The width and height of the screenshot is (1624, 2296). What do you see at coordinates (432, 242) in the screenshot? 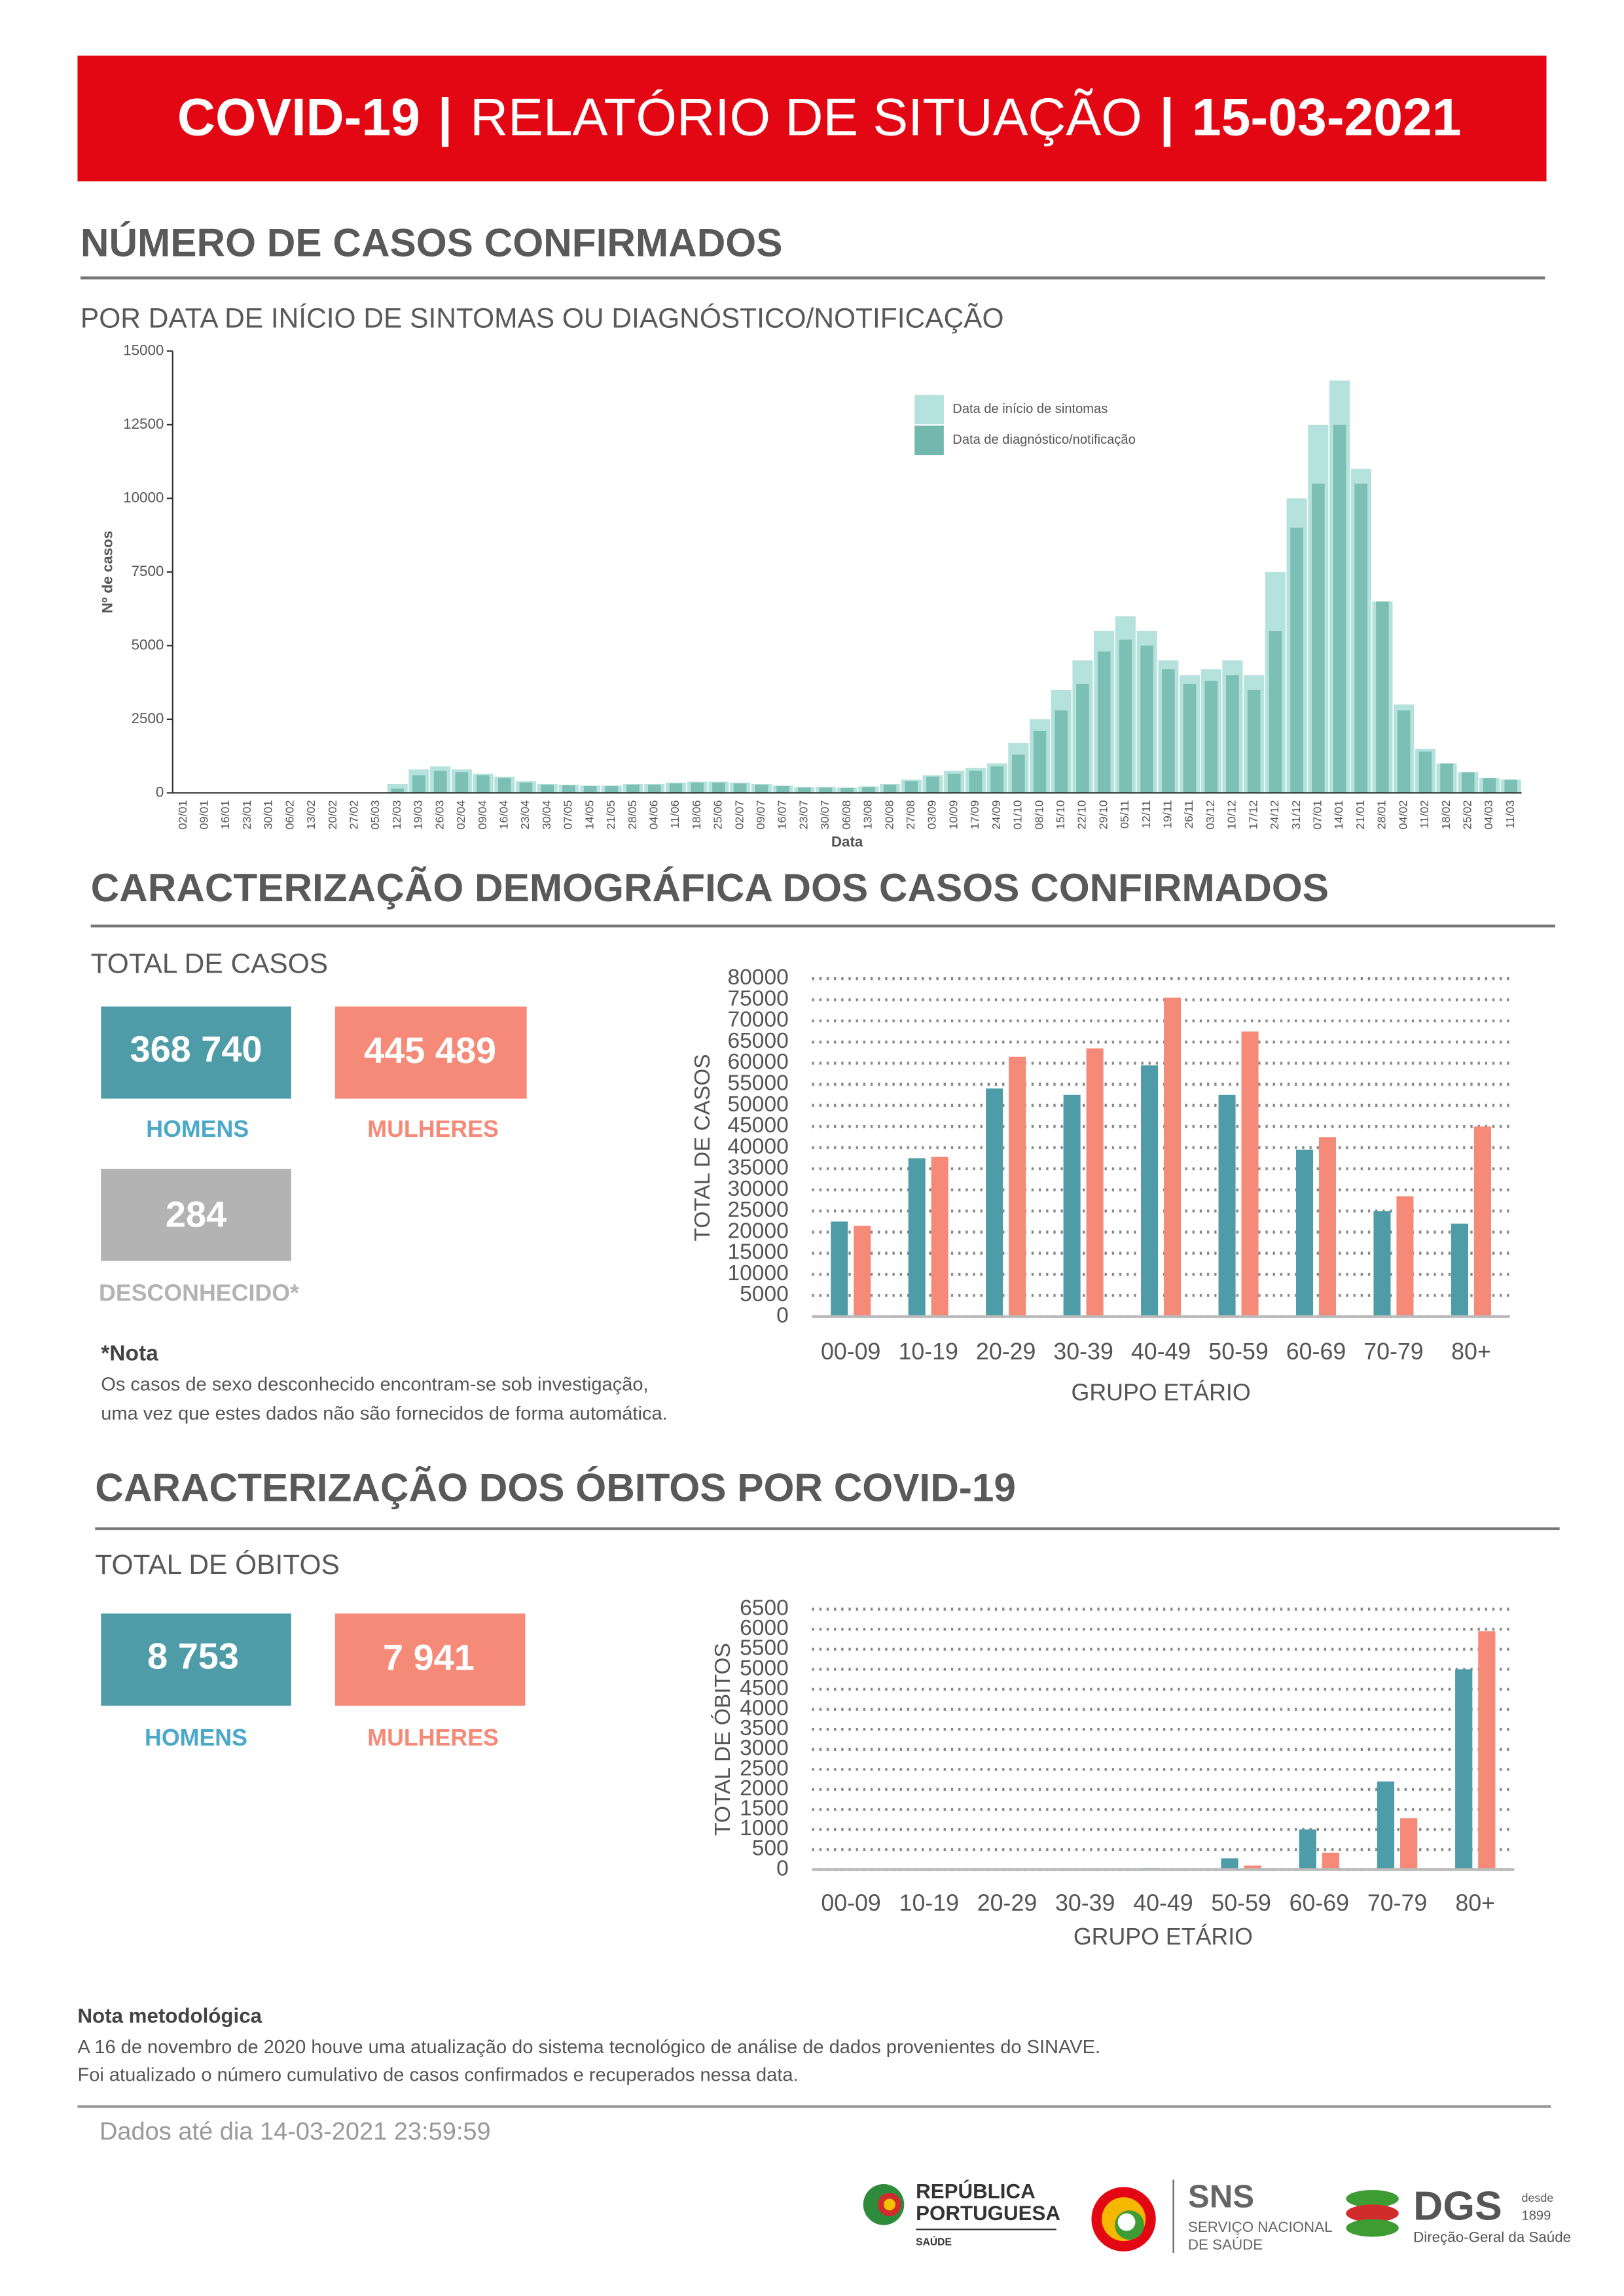
I see `section-title: NÚMERO DE CASOS CONFIRMADOS` at bounding box center [432, 242].